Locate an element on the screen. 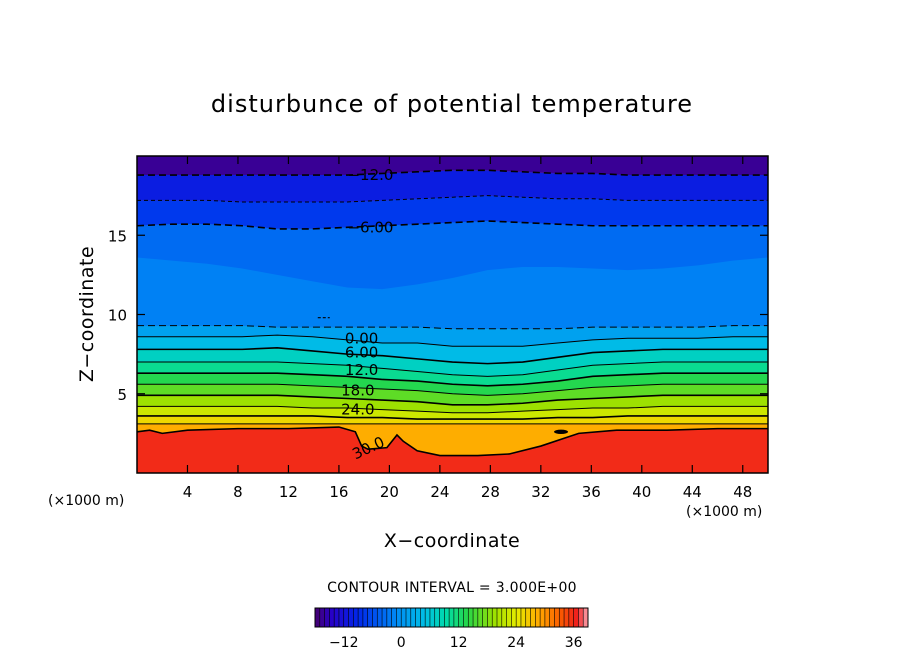 The width and height of the screenshot is (904, 654). contour-label: 12.0 is located at coordinates (361, 370).